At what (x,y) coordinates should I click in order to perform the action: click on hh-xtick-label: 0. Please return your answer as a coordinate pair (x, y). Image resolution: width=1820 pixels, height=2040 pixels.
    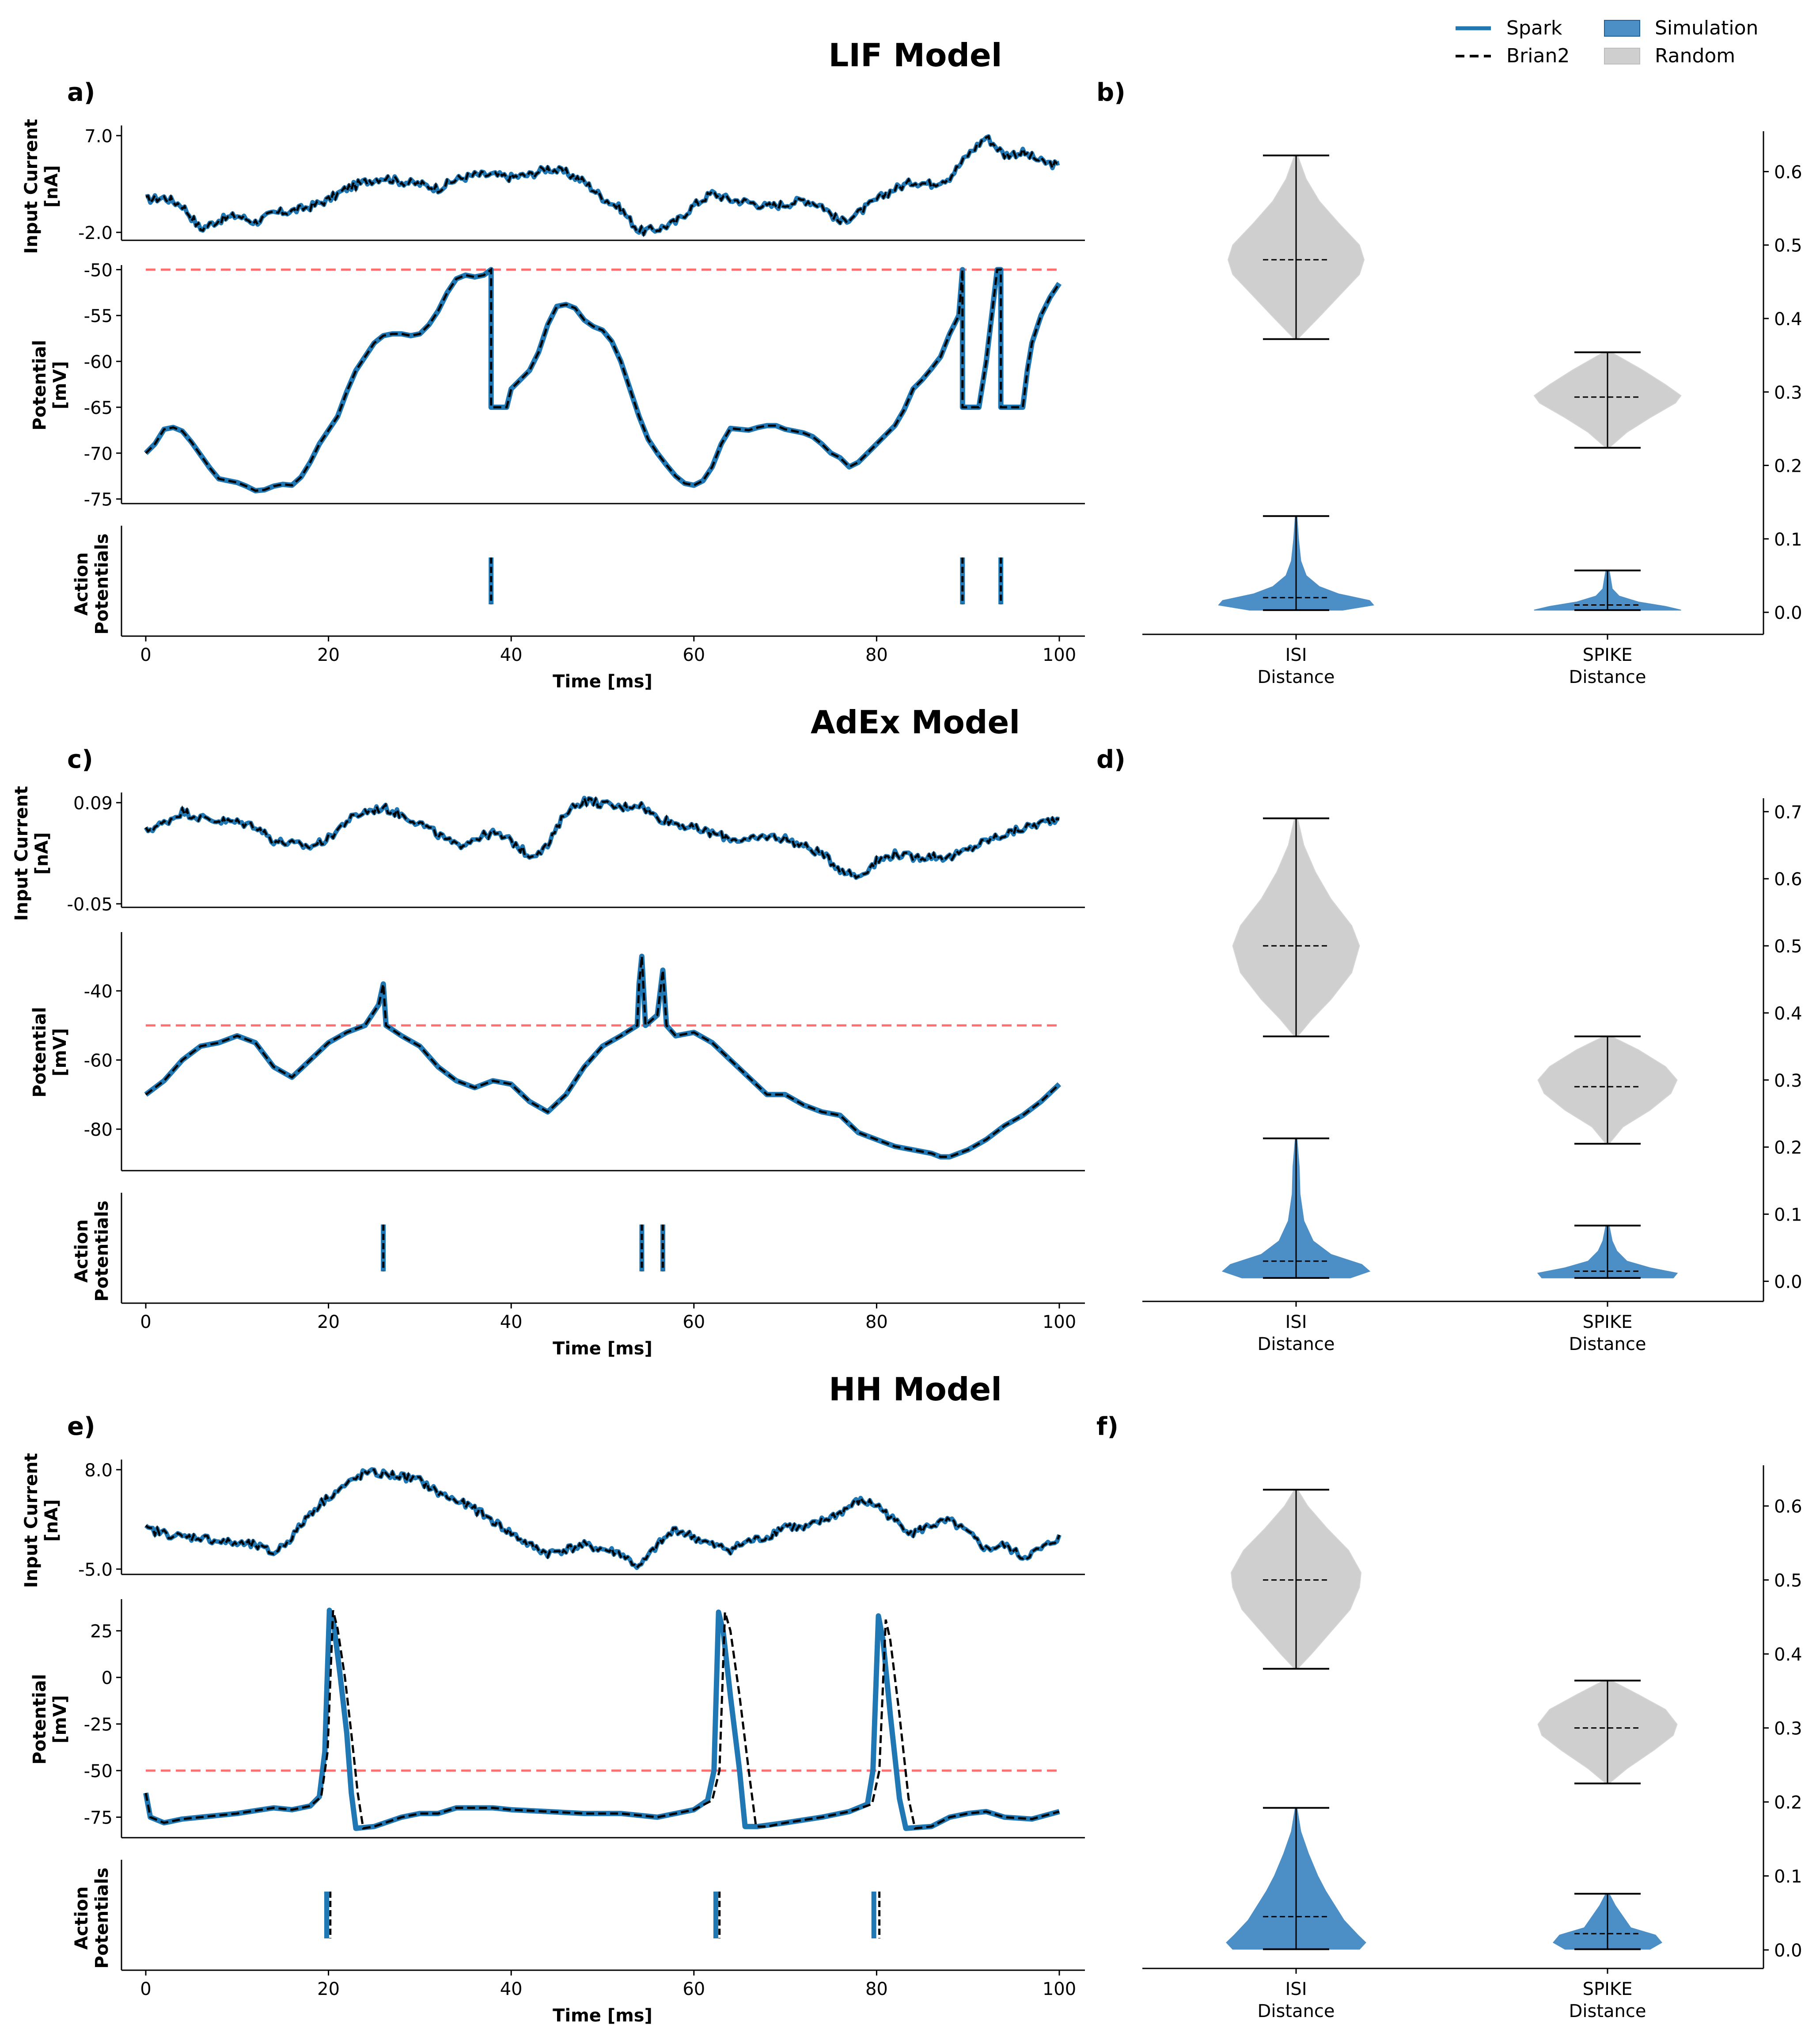
    Looking at the image, I should click on (146, 1989).